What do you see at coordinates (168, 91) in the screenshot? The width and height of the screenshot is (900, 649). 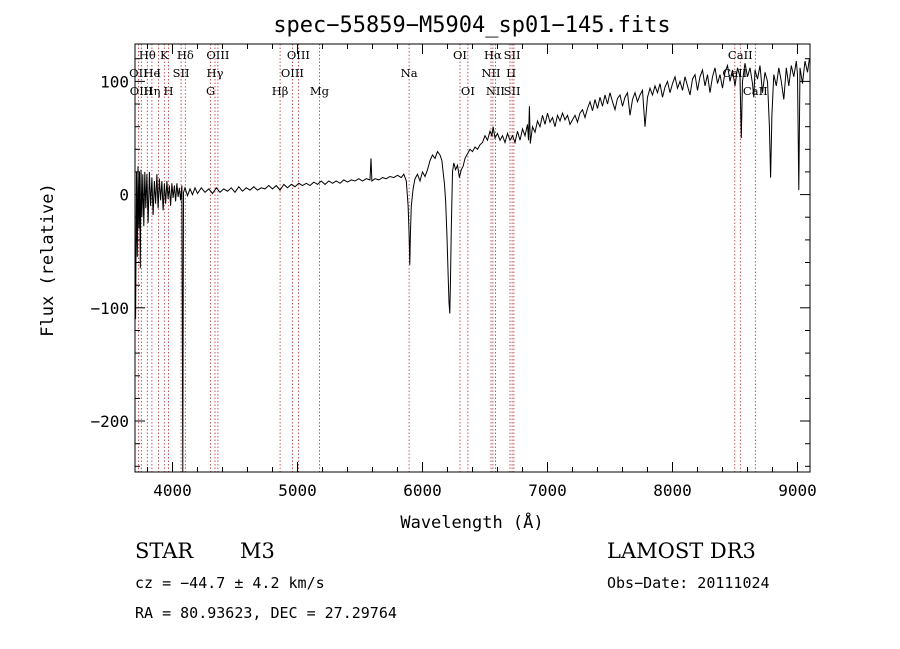 I see `line-annotation-label: H` at bounding box center [168, 91].